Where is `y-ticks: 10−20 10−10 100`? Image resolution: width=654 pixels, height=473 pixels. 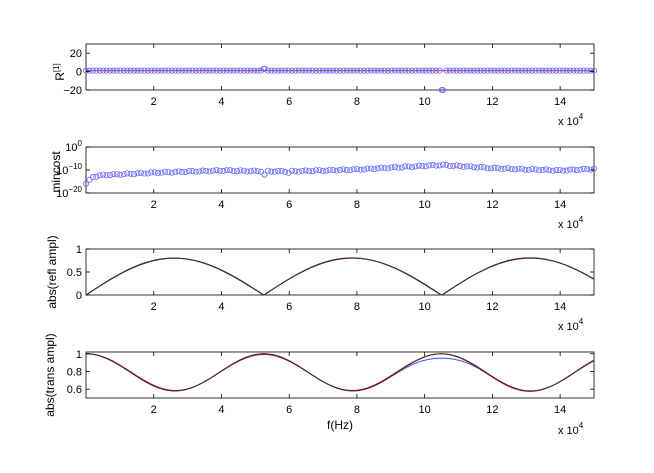
y-ticks: 10−20 10−10 100 is located at coordinates (325, 169).